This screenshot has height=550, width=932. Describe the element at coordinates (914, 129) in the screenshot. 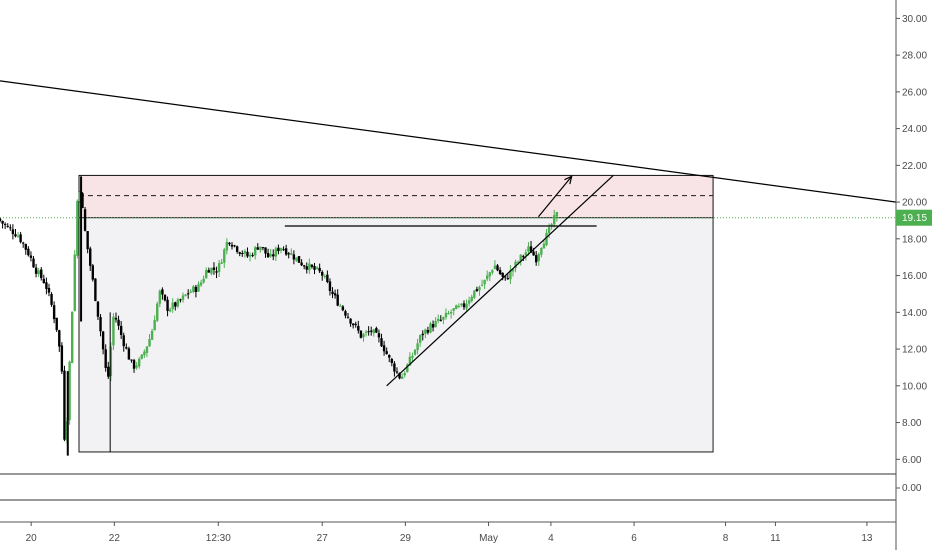

I see `y-tick-label: 24.00` at that location.